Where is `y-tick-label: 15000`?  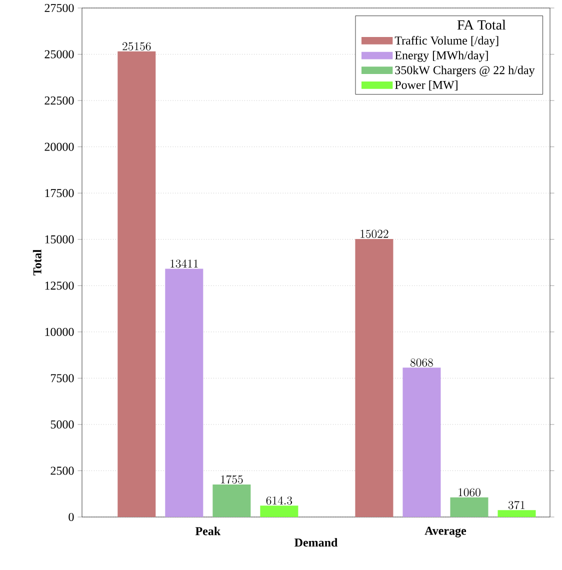 y-tick-label: 15000 is located at coordinates (59, 239).